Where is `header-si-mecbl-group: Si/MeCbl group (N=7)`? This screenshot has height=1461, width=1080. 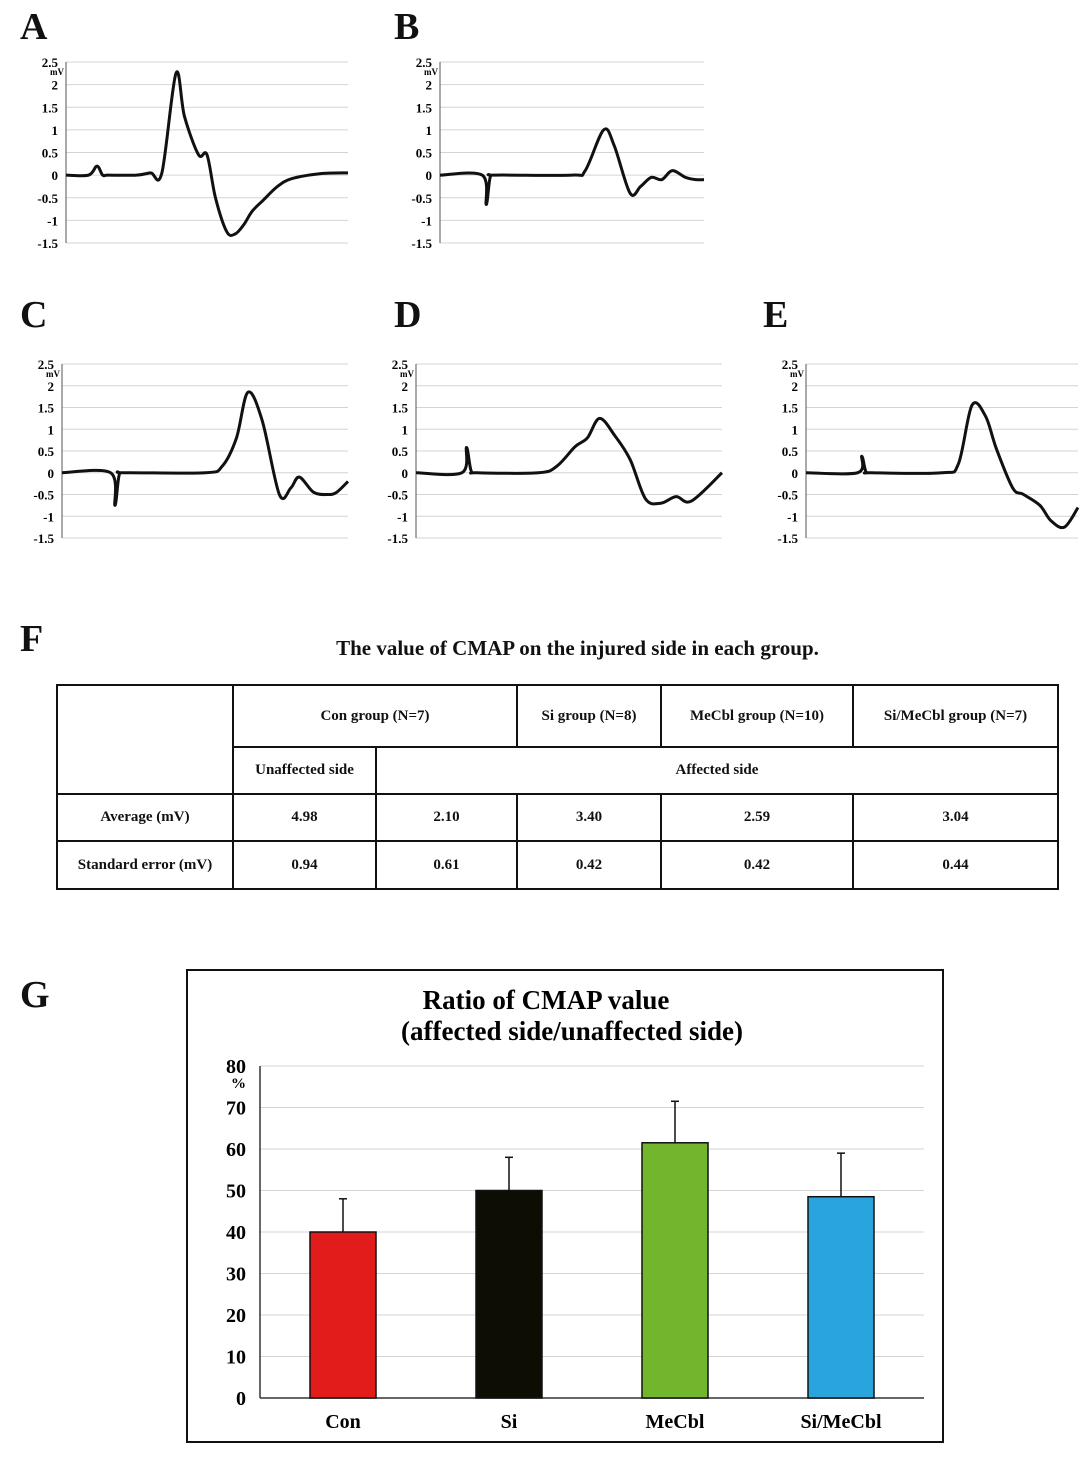
header-si-mecbl-group: Si/MeCbl group (N=7) is located at coordinates (955, 716).